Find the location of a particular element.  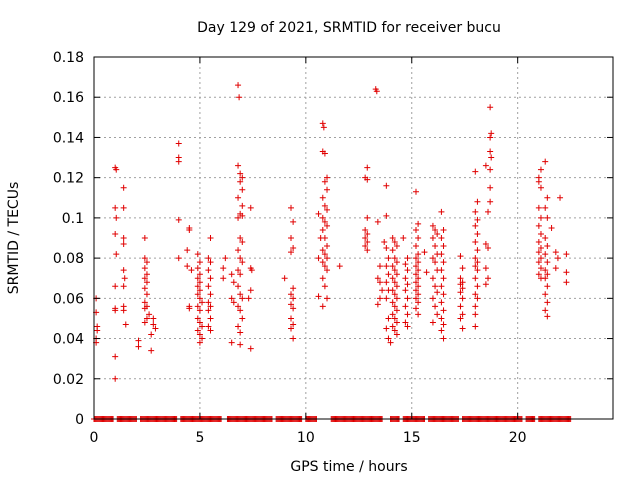

x-tick-label: 15 is located at coordinates (412, 438).